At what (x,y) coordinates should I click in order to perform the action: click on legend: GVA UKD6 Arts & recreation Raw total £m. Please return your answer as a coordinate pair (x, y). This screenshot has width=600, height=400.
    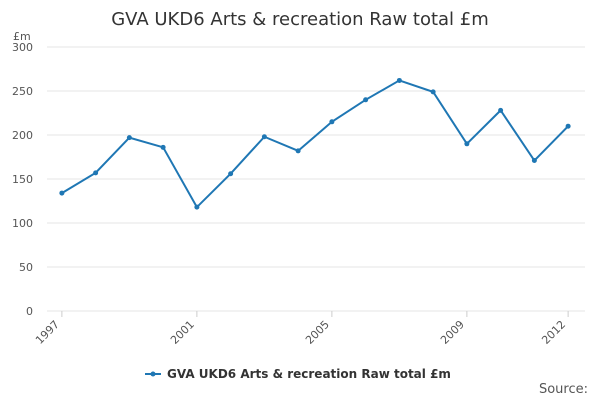
    Looking at the image, I should click on (298, 374).